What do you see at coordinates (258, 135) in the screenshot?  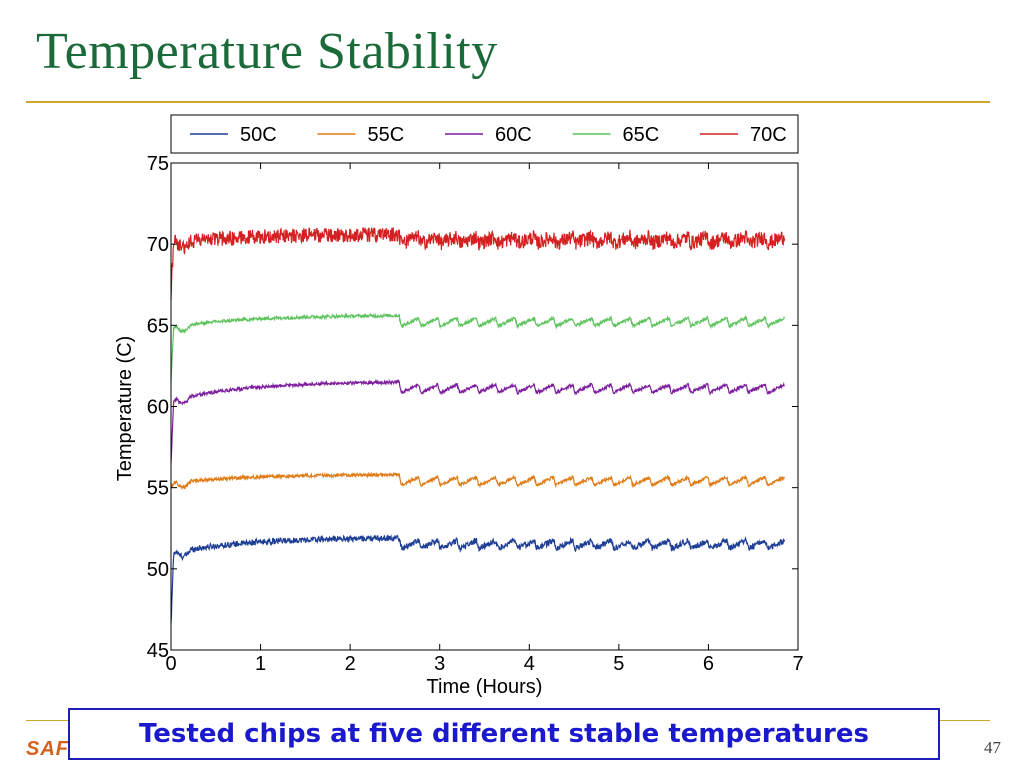 I see `legend-label-50C: 50C` at bounding box center [258, 135].